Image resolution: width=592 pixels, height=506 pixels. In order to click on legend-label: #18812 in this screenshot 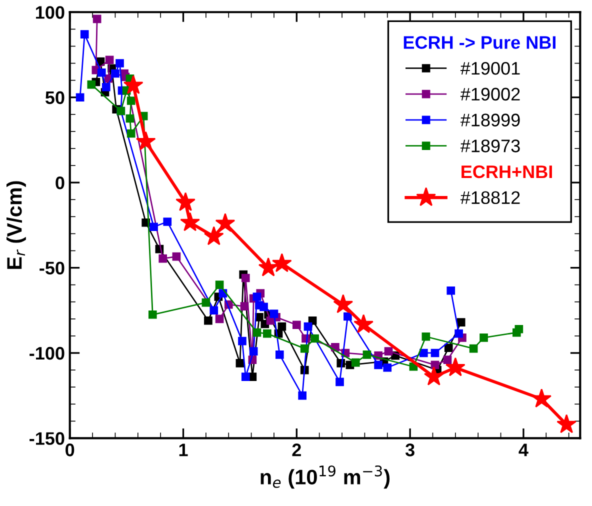, I will do `click(490, 197)`.